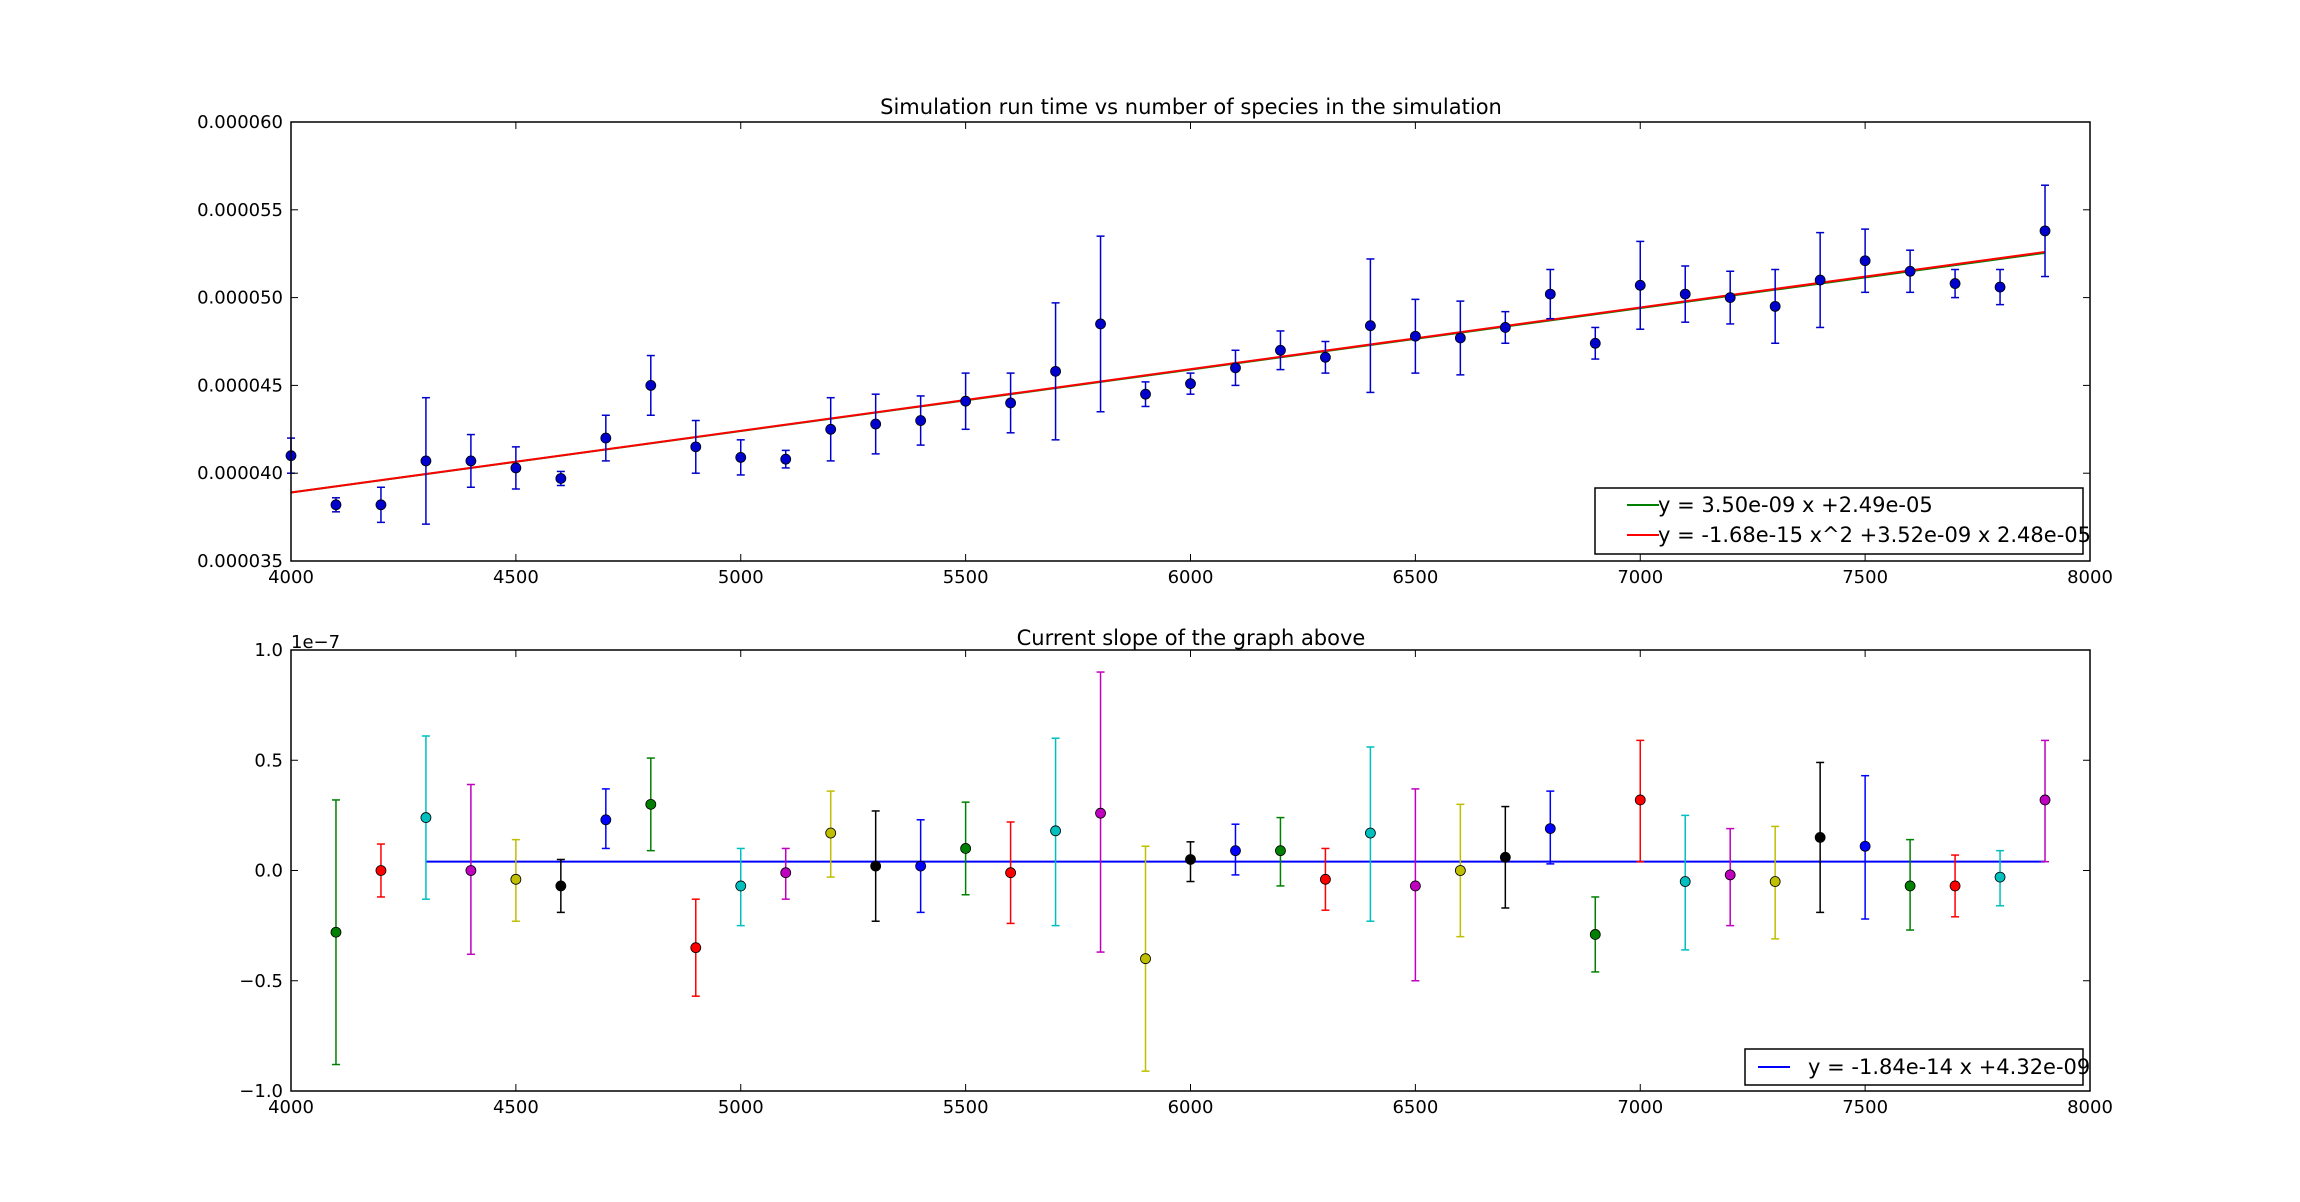 The width and height of the screenshot is (2300, 1202). Describe the element at coordinates (240, 561) in the screenshot. I see `y-tick-label: 0.000035` at that location.